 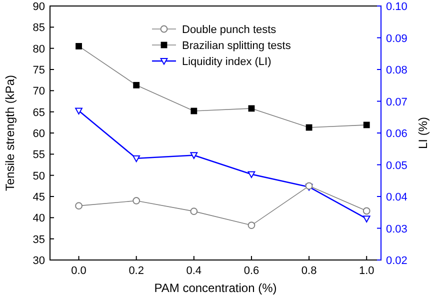 I want to click on y2-tick-label: 0.07, so click(x=397, y=102).